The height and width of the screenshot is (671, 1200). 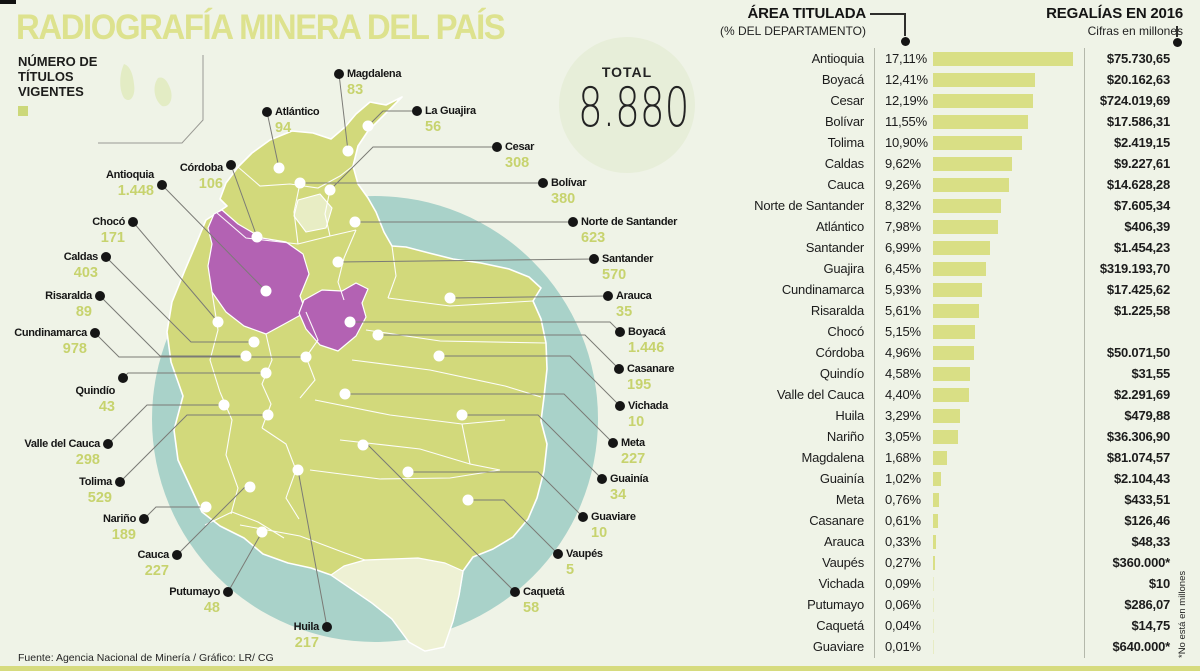 I want to click on regalias-value: $319.193,70, so click(x=1134, y=268).